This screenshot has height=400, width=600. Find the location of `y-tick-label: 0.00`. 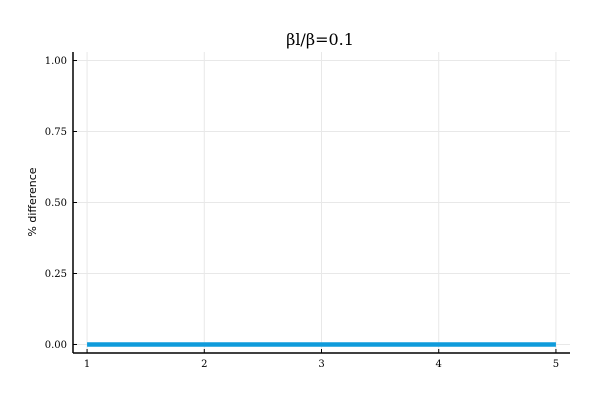

y-tick-label: 0.00 is located at coordinates (56, 345).